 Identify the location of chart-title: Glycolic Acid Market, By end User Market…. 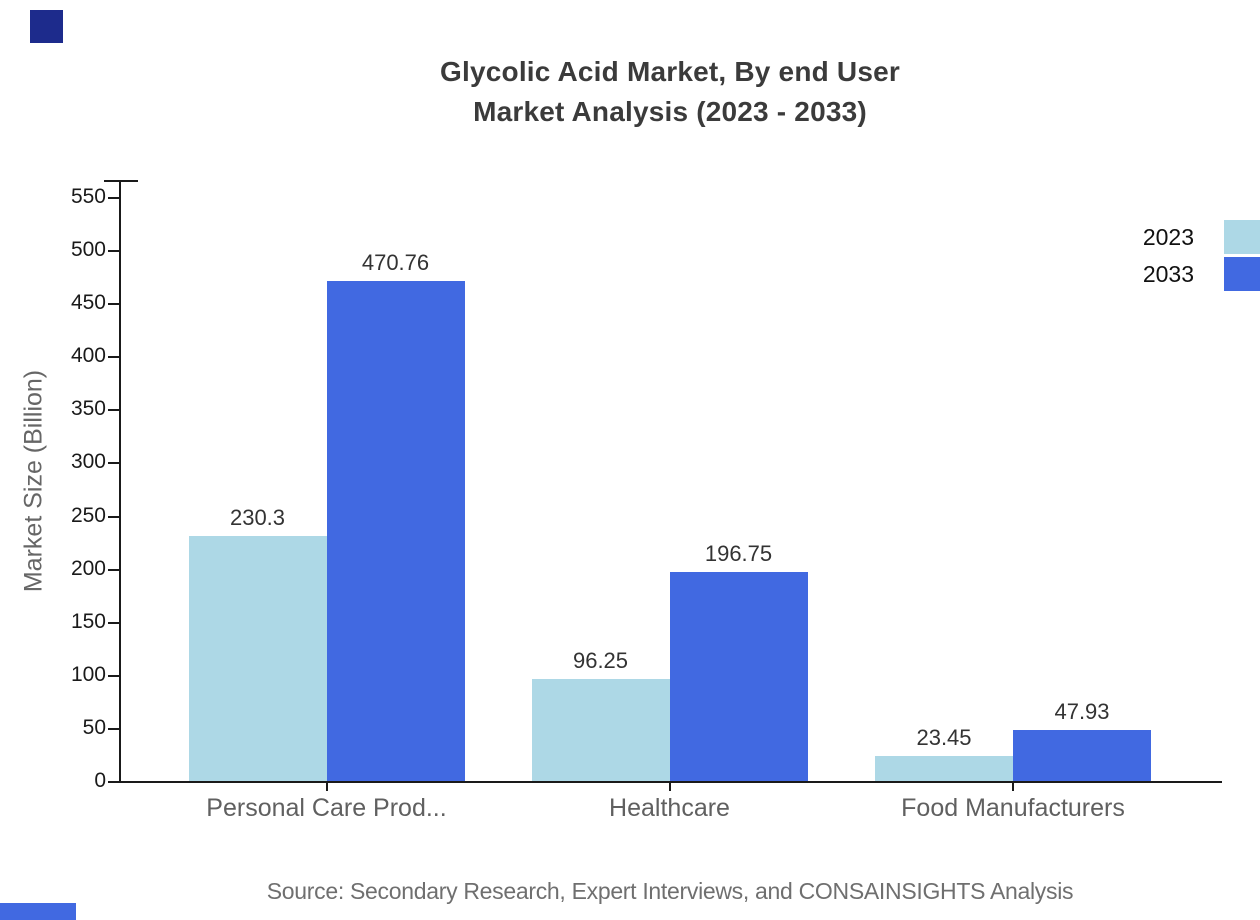
(670, 92).